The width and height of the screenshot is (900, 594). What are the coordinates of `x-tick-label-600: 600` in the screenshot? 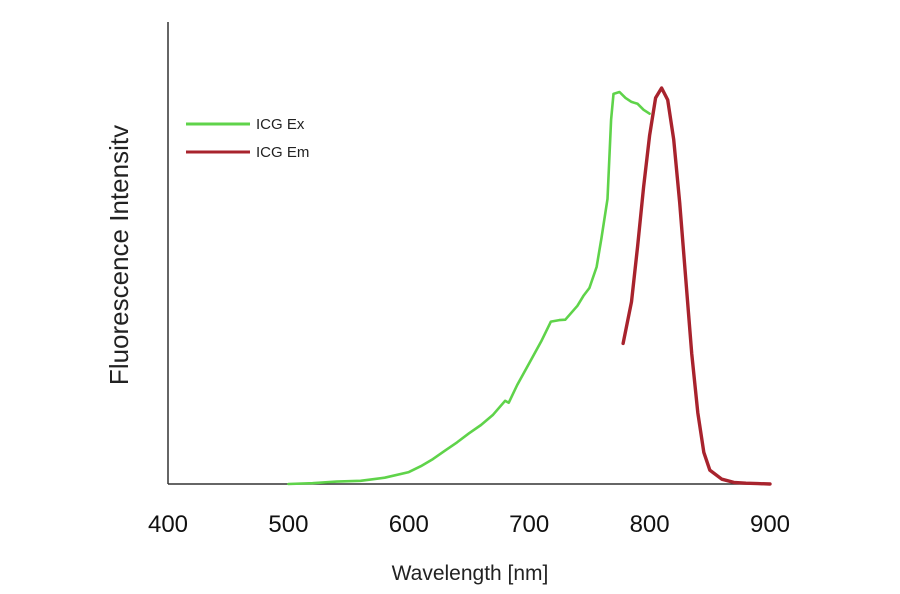 It's located at (409, 524).